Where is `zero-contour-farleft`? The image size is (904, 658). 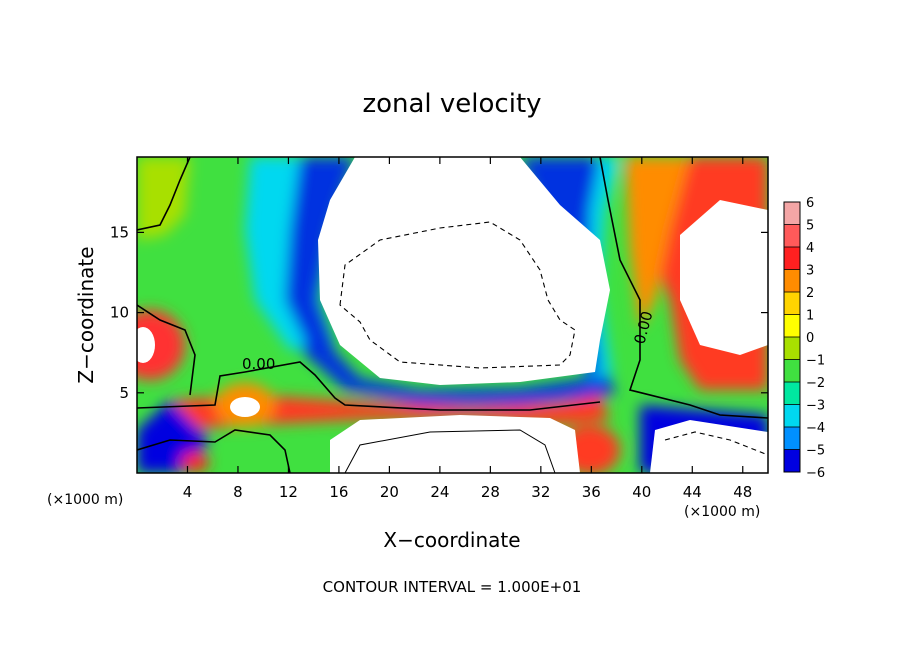
zero-contour-farleft is located at coordinates (166, 350).